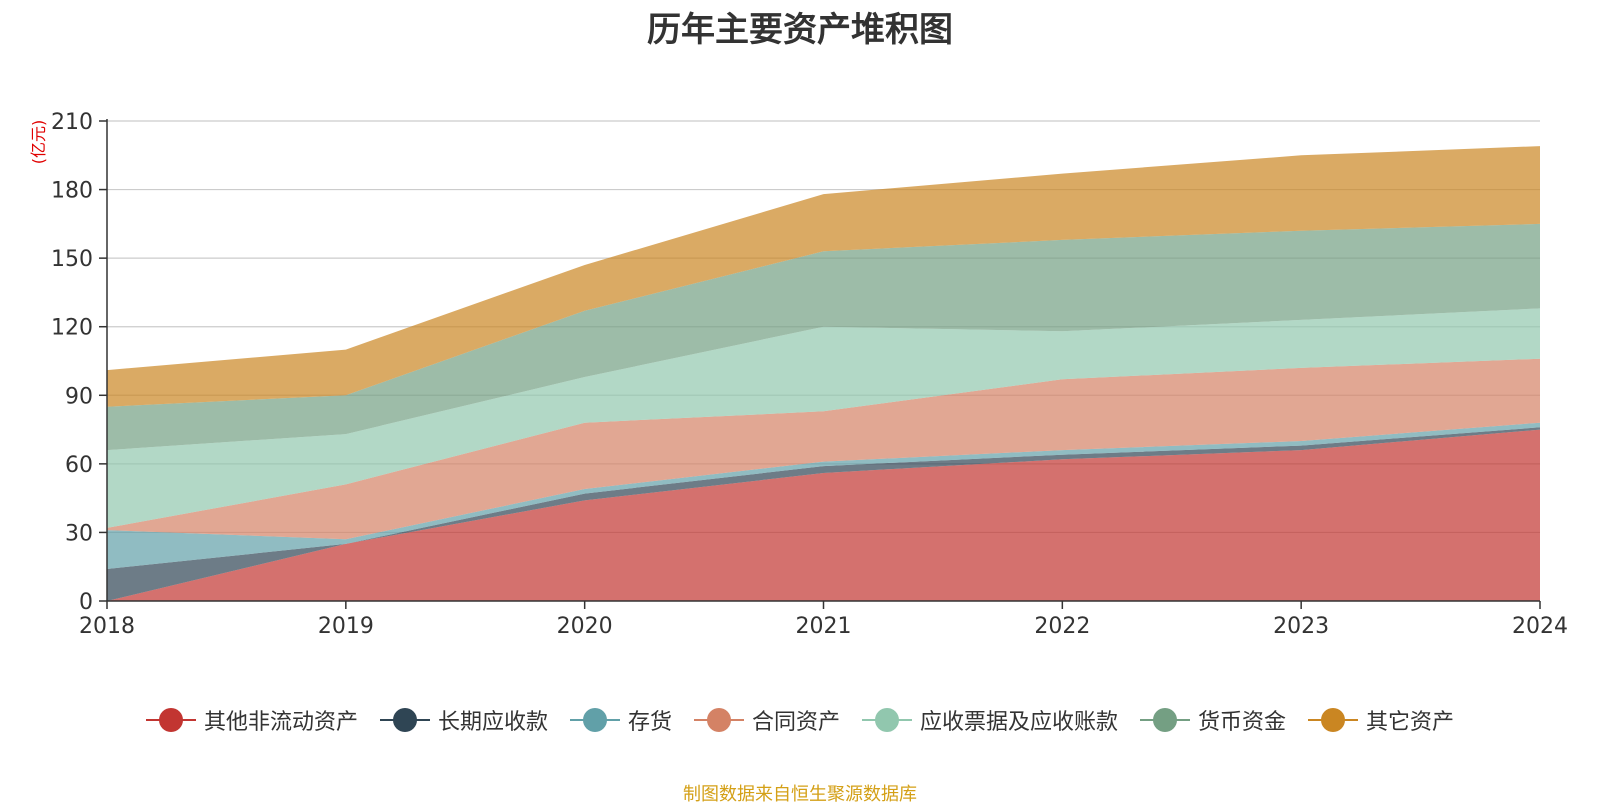 The width and height of the screenshot is (1600, 806). I want to click on legend-item: 存货, so click(620, 720).